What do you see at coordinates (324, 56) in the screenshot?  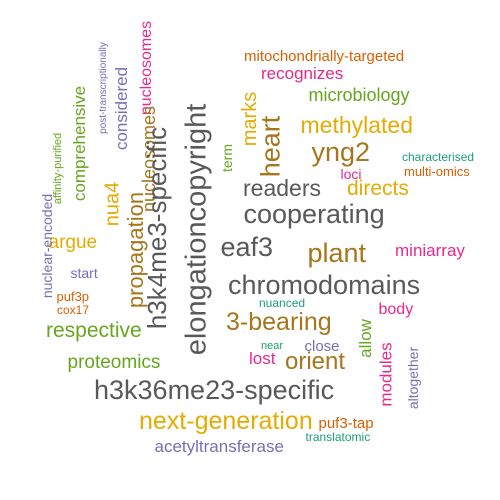 I see `cloud-word-mitochondrially-targeted: mitochondrially-targeted` at bounding box center [324, 56].